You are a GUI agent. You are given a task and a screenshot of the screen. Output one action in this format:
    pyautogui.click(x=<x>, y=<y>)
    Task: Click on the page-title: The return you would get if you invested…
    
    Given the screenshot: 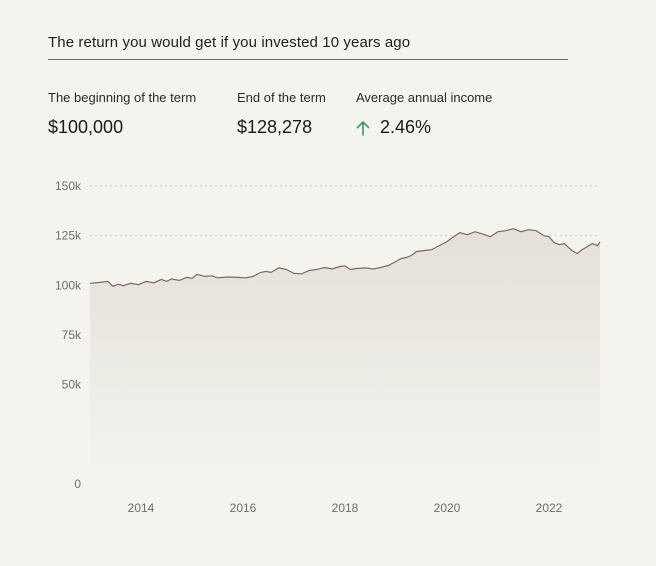 What is the action you would take?
    pyautogui.click(x=229, y=42)
    